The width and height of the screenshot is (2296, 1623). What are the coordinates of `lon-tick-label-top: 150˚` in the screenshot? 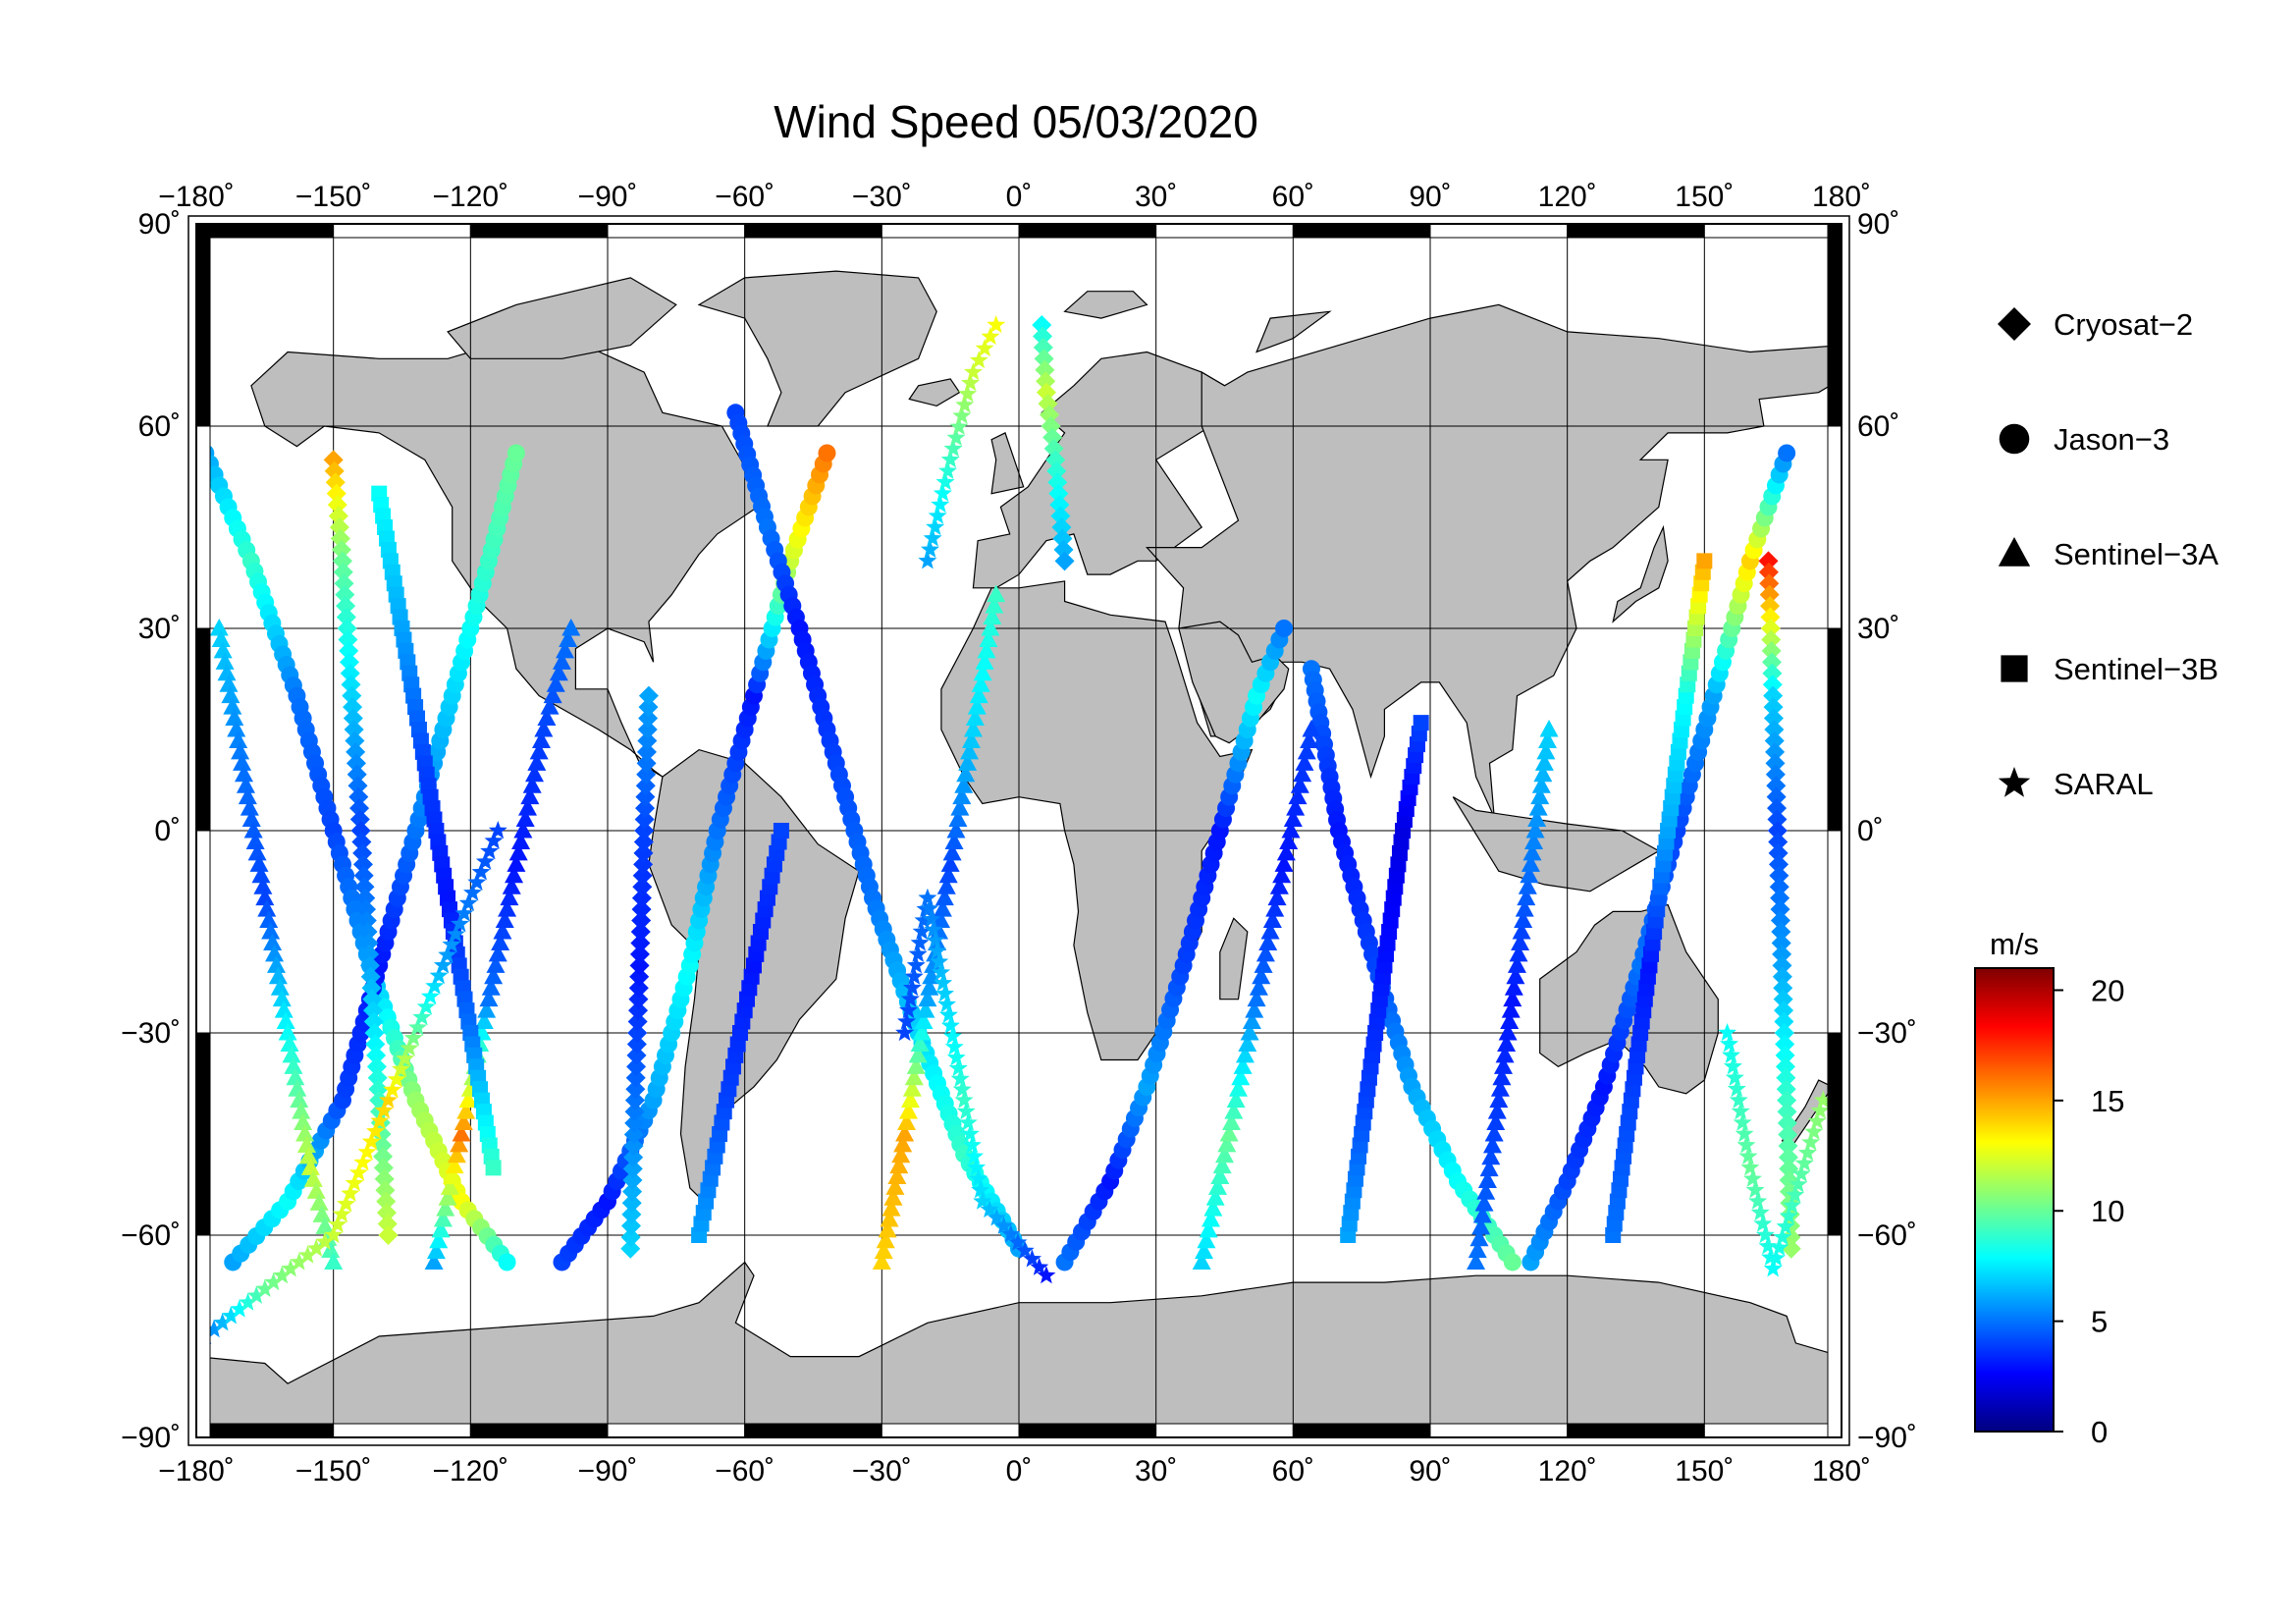 It's located at (1704, 197).